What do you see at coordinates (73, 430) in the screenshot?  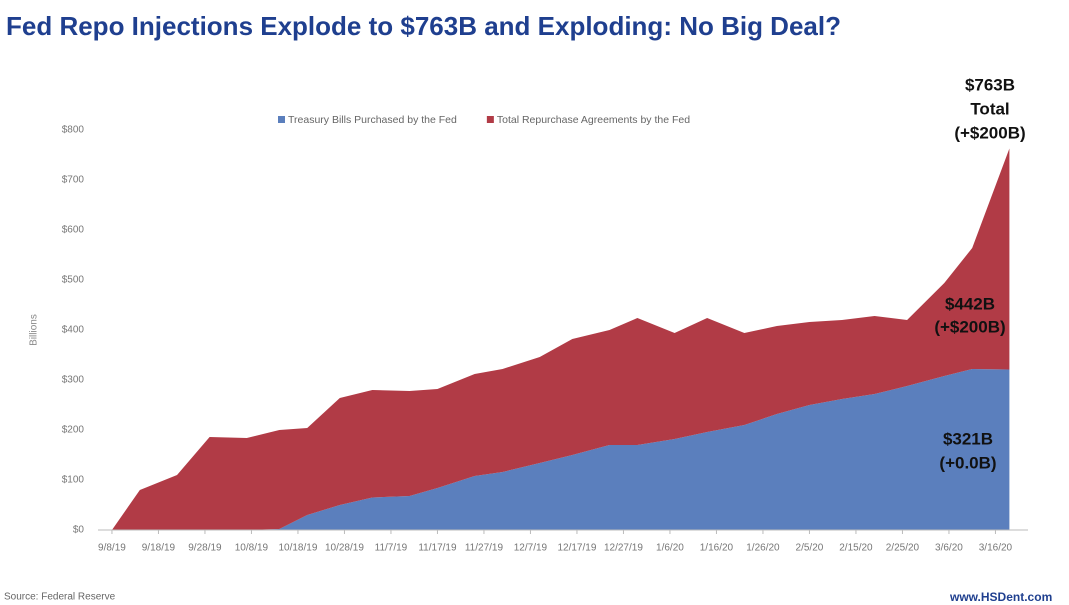 I see `y-tick-label: $200` at bounding box center [73, 430].